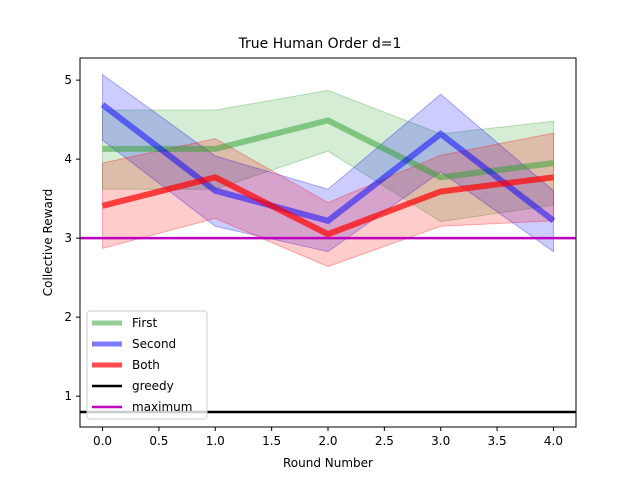 This screenshot has width=640, height=480. I want to click on y-tick-label: 3, so click(68, 238).